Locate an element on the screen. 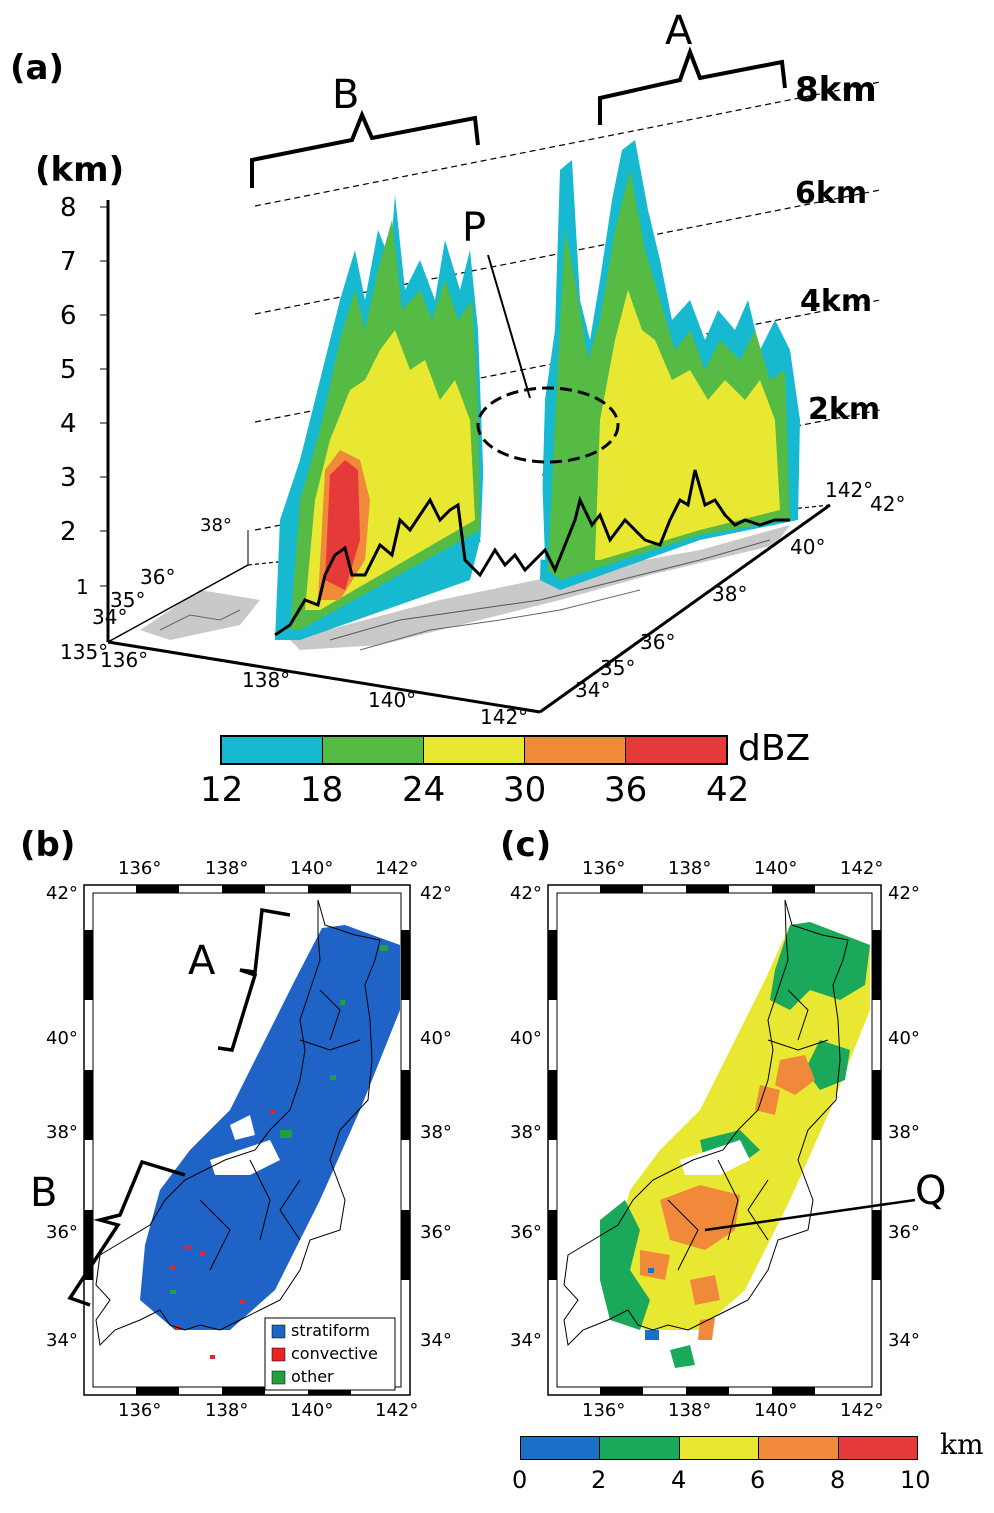 The height and width of the screenshot is (1513, 994). panel-c-colorbar is located at coordinates (719, 1448).